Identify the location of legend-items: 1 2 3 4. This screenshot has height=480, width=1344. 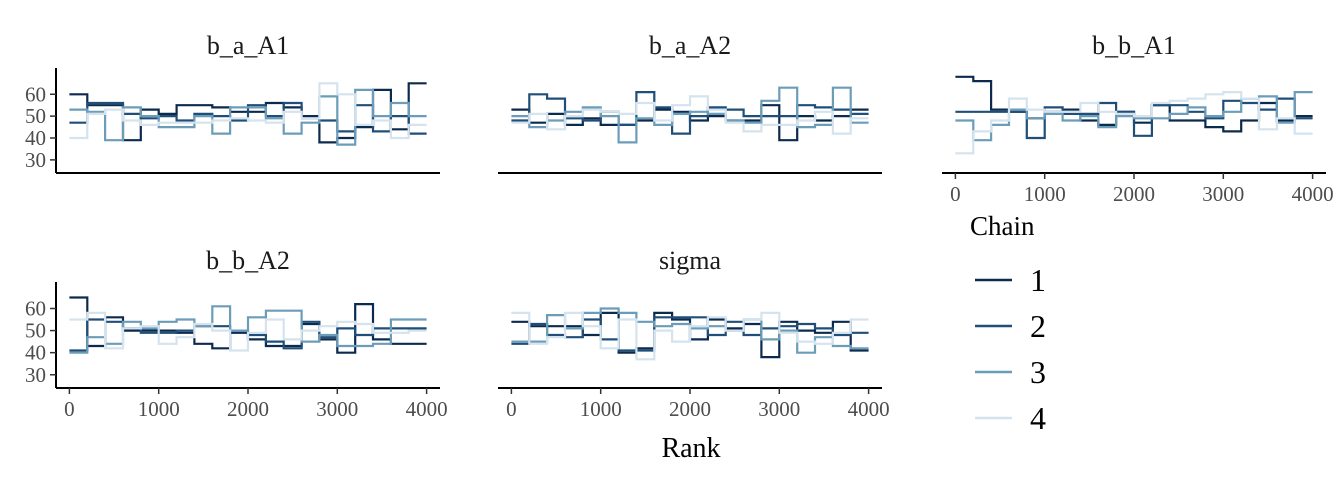
(1010, 349).